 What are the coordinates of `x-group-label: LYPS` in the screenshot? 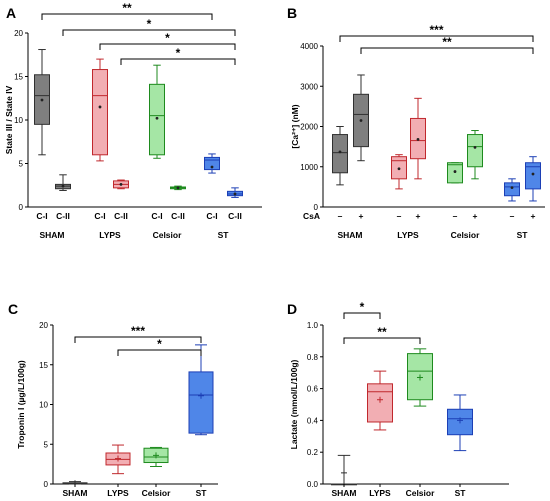 It's located at (408, 235).